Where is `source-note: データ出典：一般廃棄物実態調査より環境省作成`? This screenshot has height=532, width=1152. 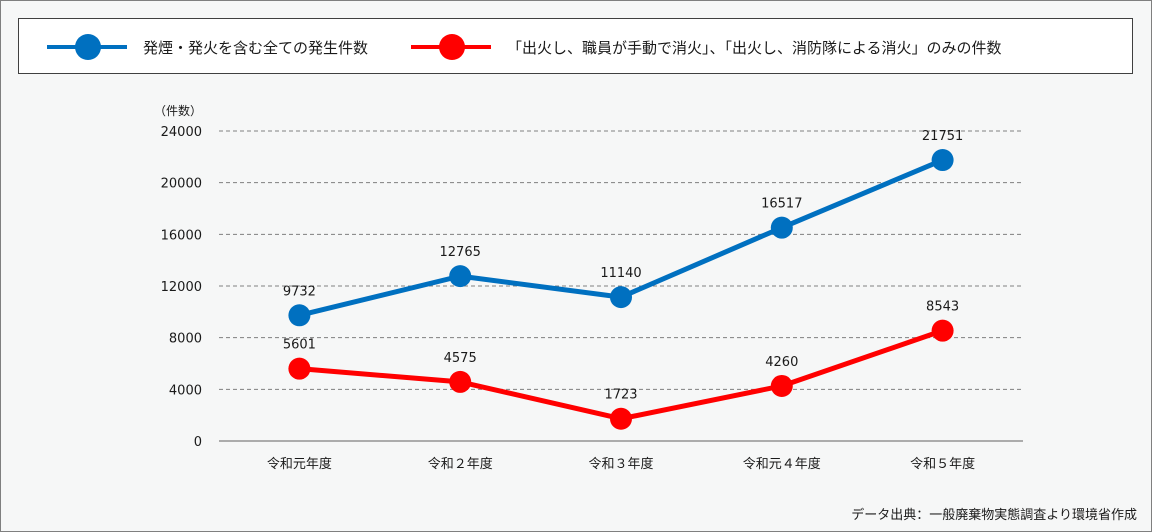
source-note: データ出典：一般廃棄物実態調査より環境省作成 is located at coordinates (994, 515).